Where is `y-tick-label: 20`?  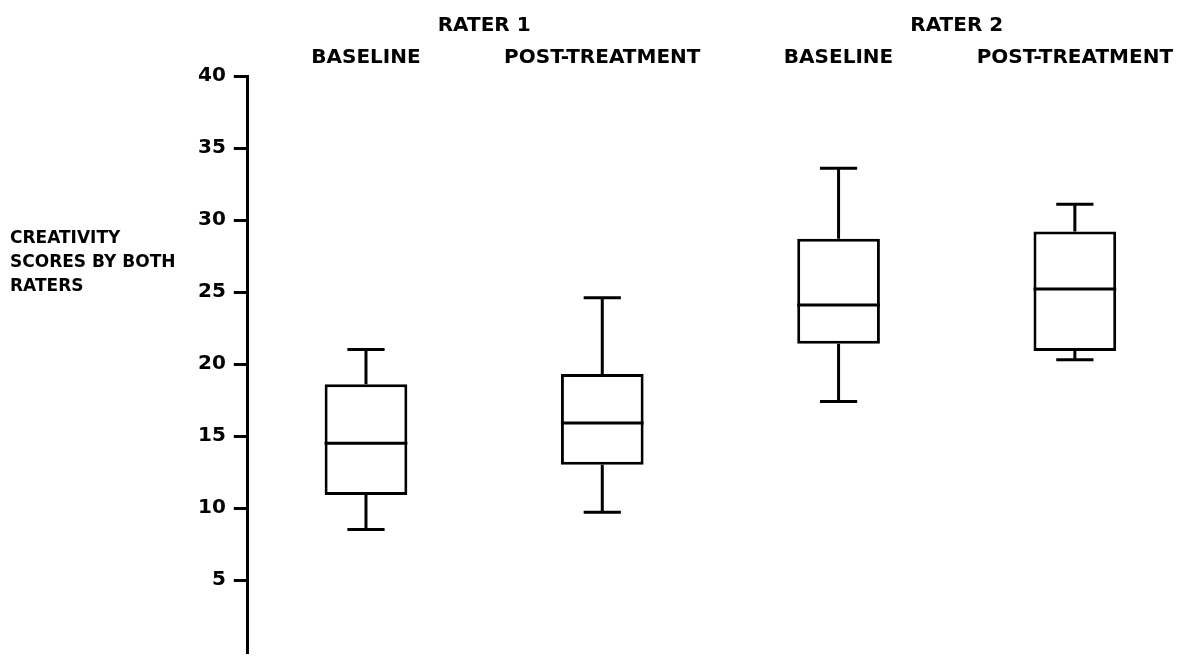
y-tick-label: 20 is located at coordinates (211, 362).